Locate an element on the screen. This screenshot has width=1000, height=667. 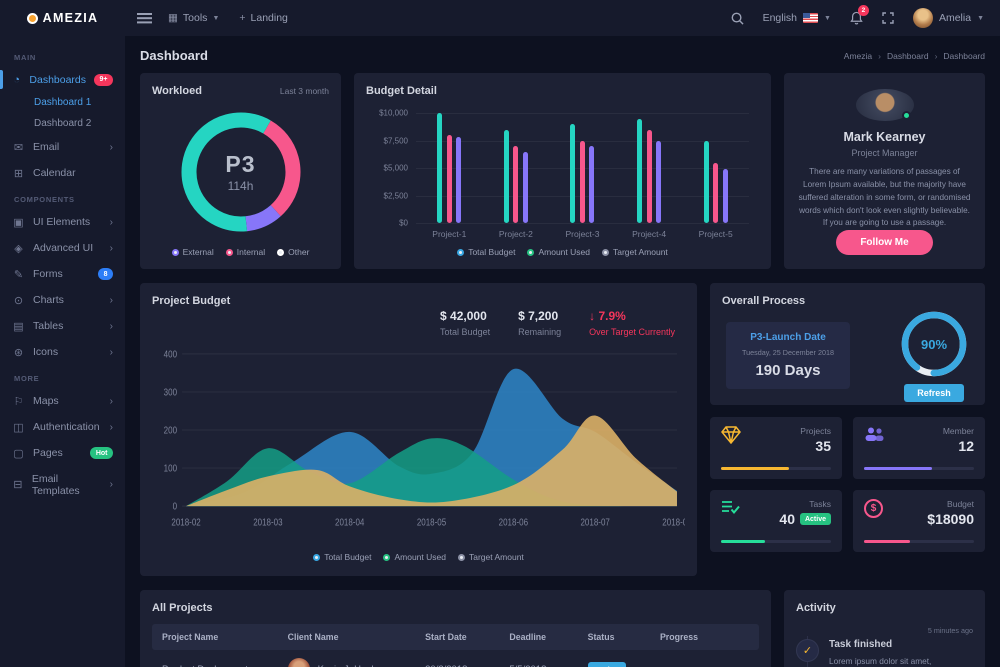
sidebar-item-charts: ⊙ Charts › is located at coordinates (62, 300).